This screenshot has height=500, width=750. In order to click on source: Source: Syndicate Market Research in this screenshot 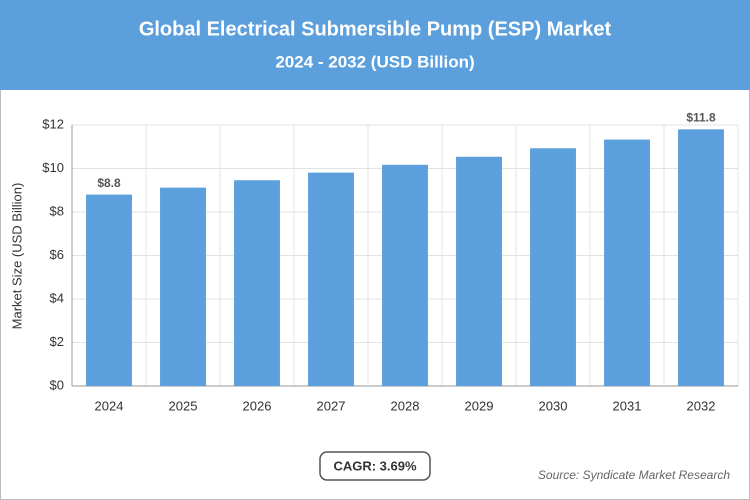, I will do `click(634, 475)`.